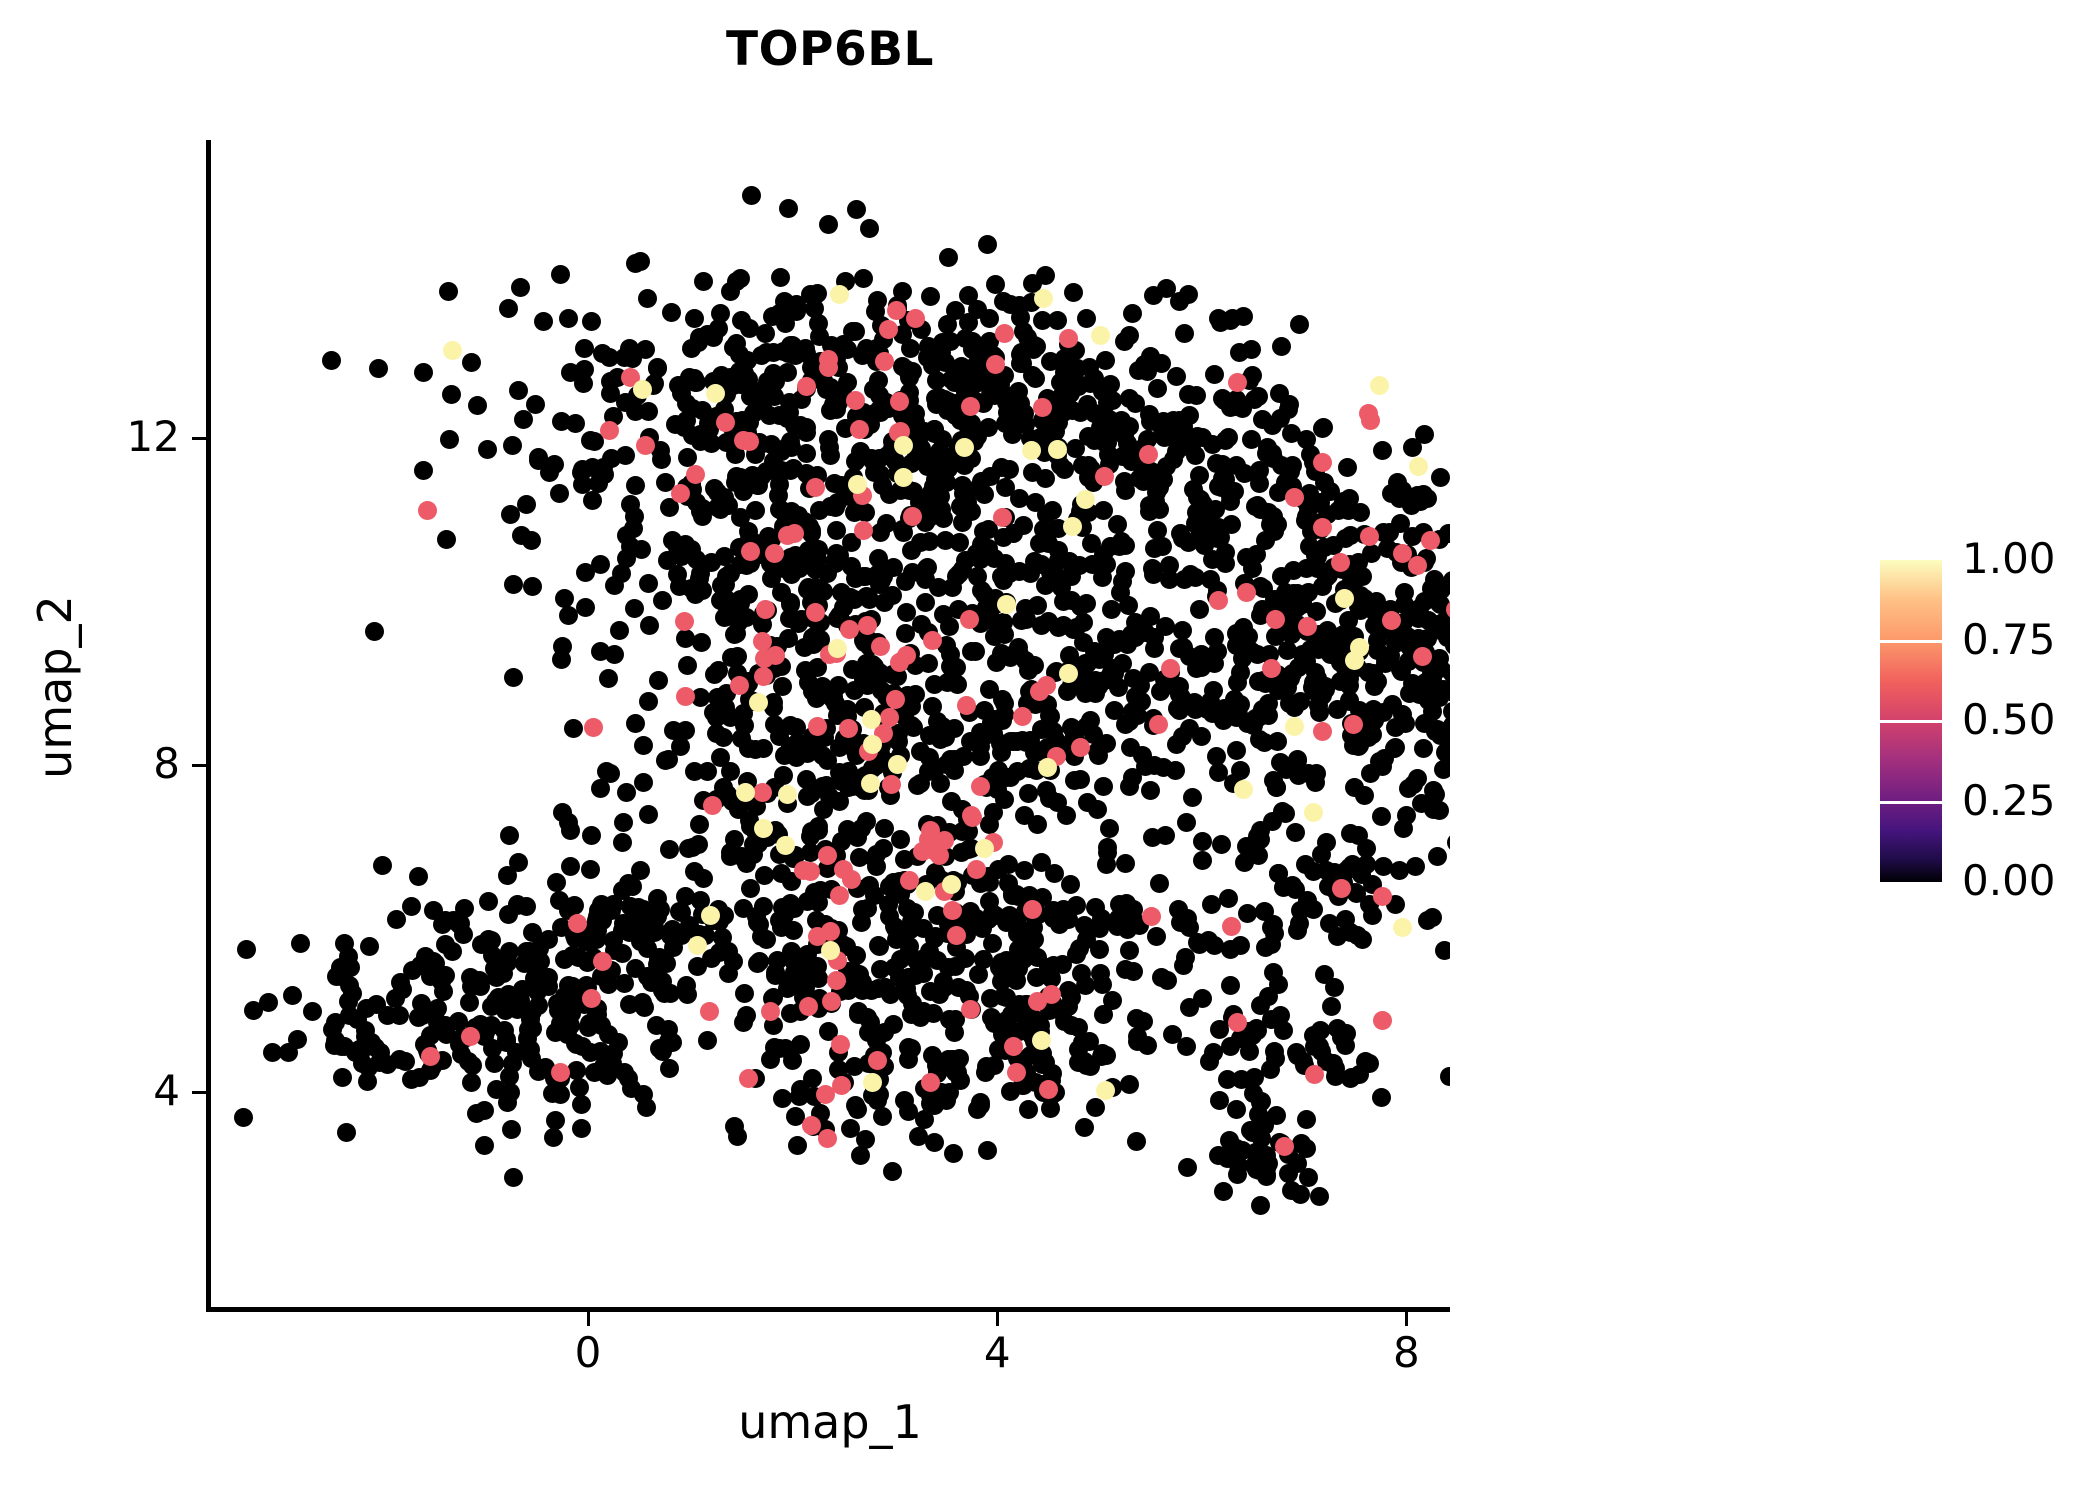 The width and height of the screenshot is (2100, 1500). What do you see at coordinates (830, 49) in the screenshot?
I see `page-title: TOP6BL` at bounding box center [830, 49].